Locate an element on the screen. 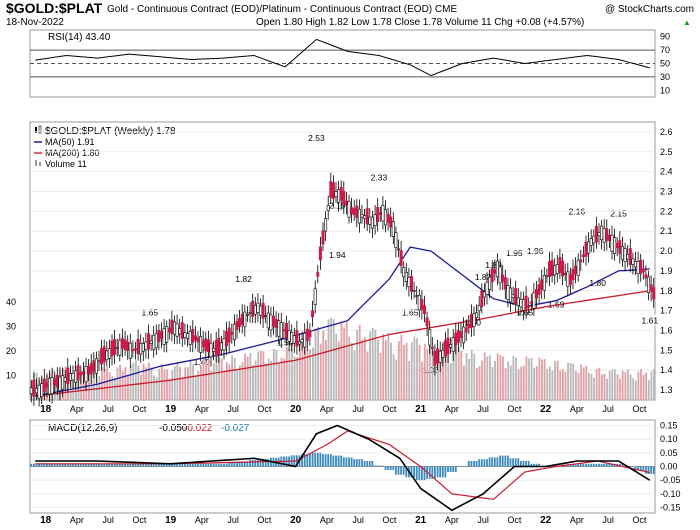 The width and height of the screenshot is (700, 530). price-tick-label: 2.4 is located at coordinates (666, 172).